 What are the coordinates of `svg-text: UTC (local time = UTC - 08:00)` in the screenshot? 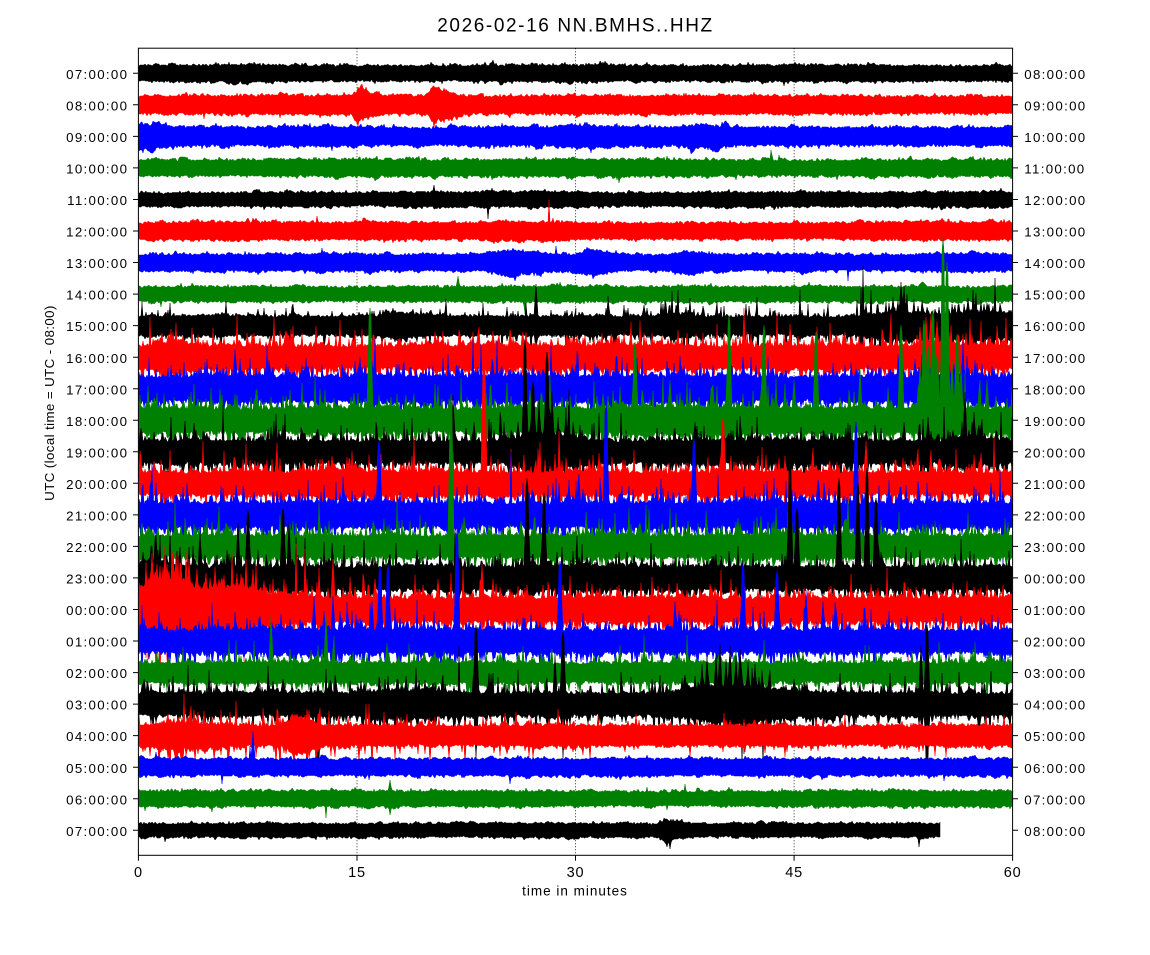 It's located at (49, 403).